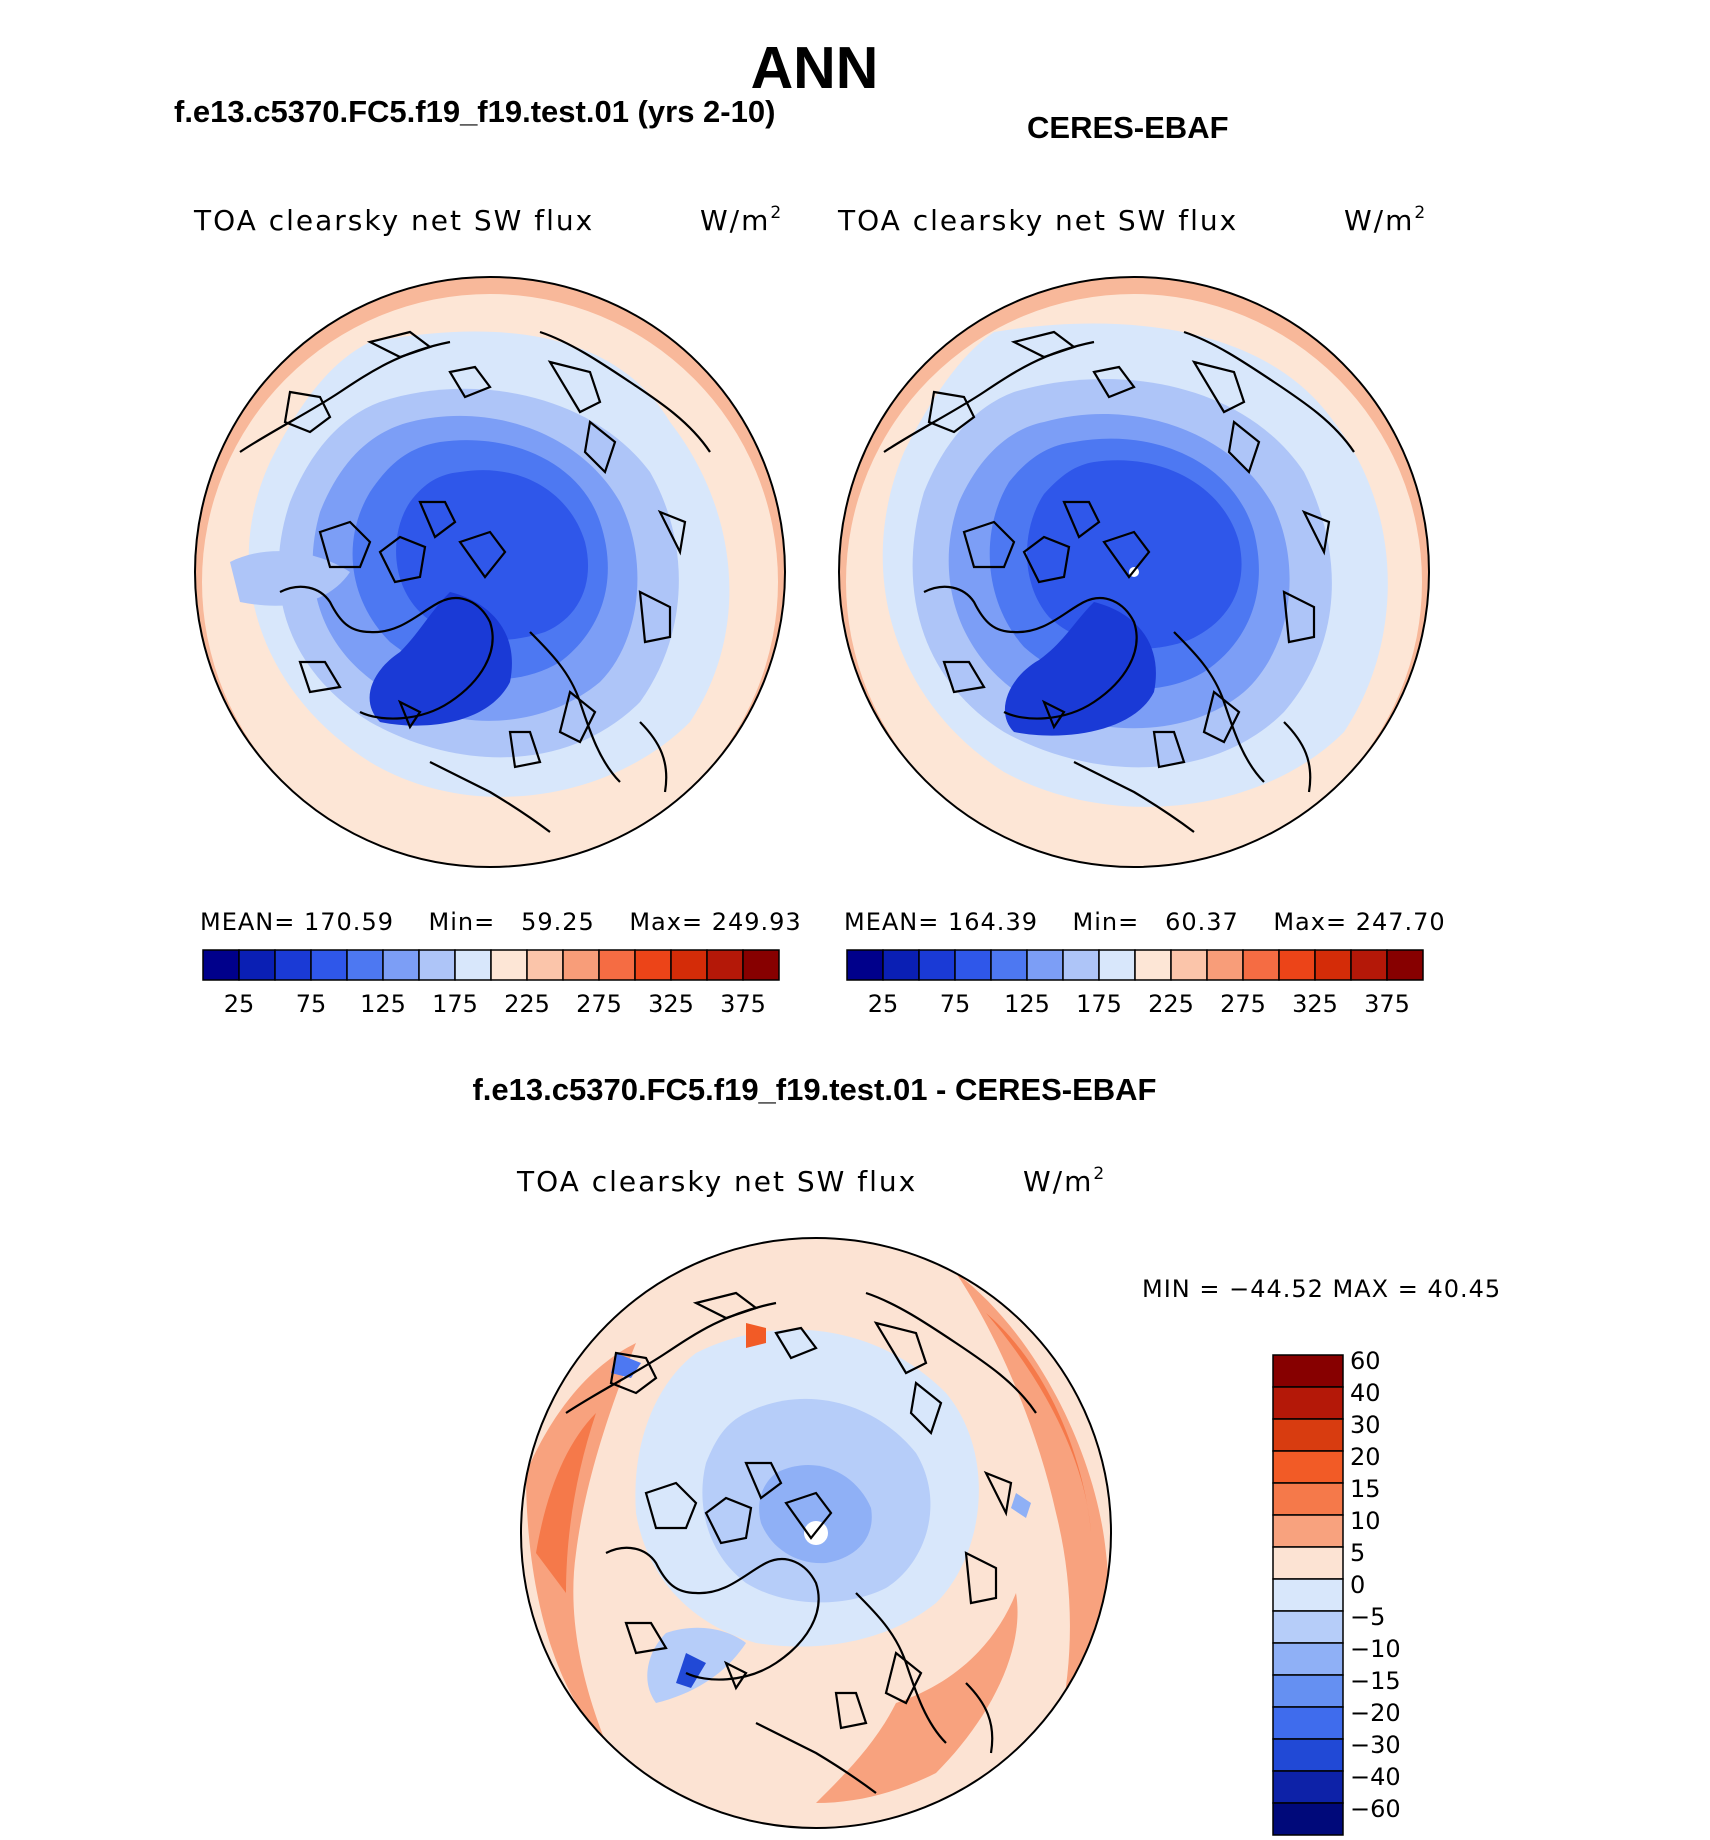 The image size is (1710, 1840). I want to click on colorbar-tick-label: −10, so click(1375, 1649).